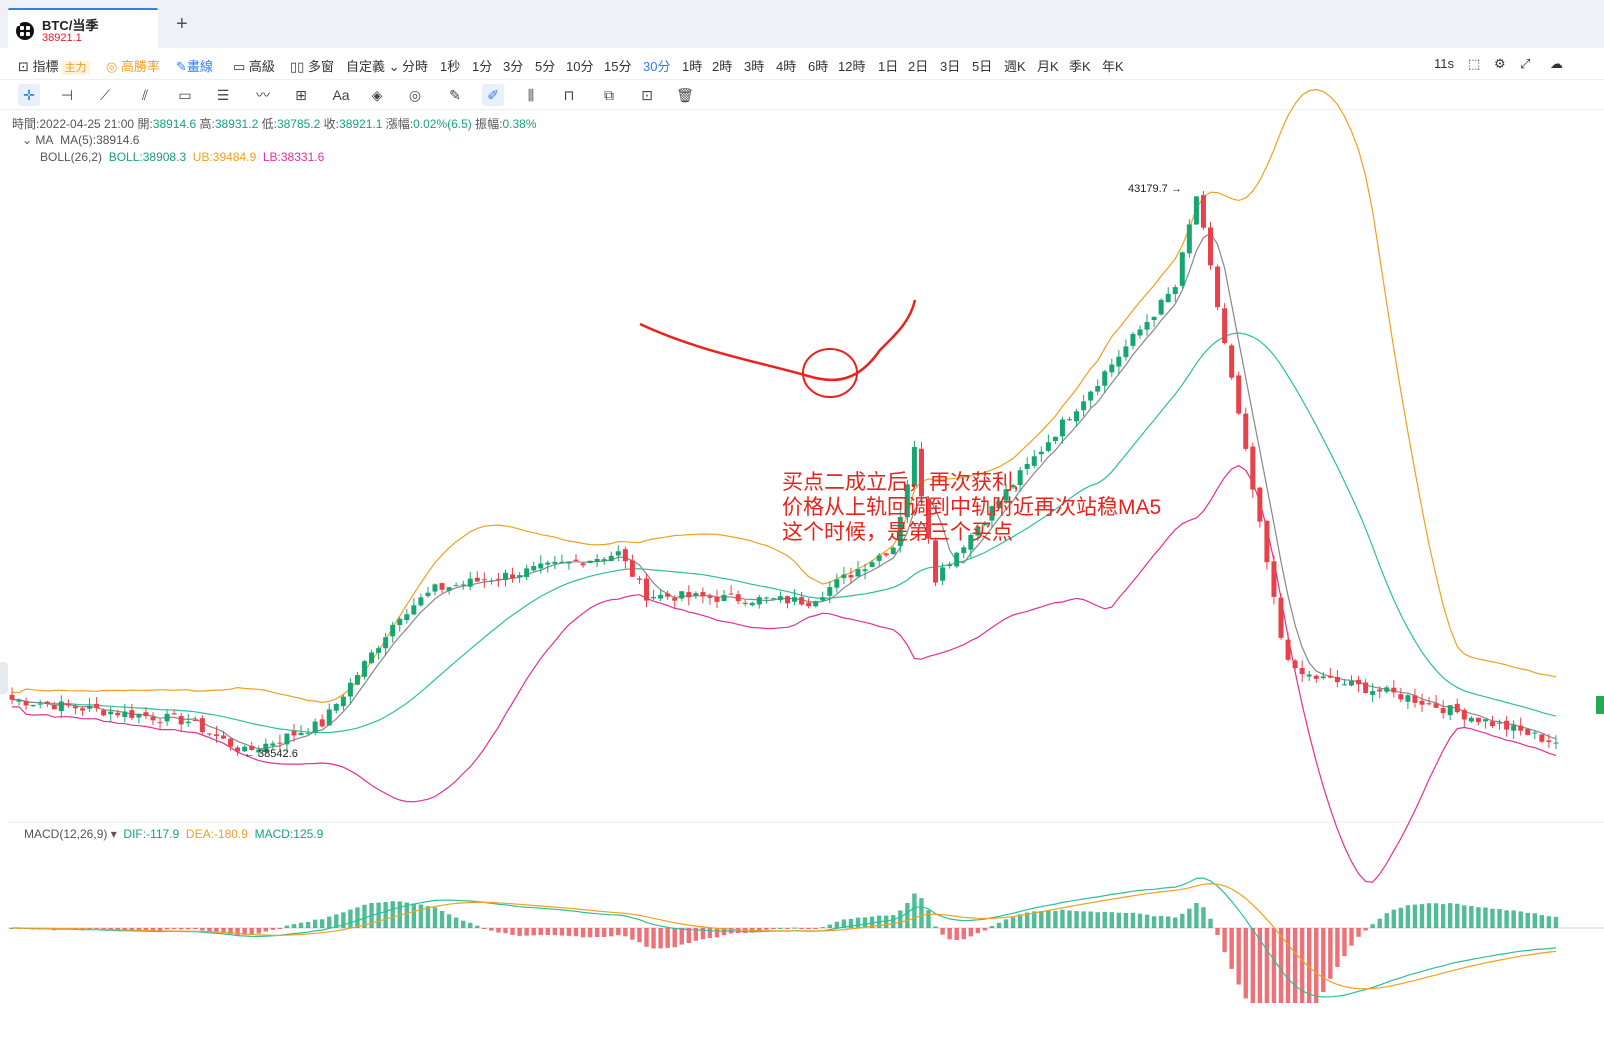  What do you see at coordinates (185, 95) in the screenshot?
I see `rectangle-tool-icon: ▭` at bounding box center [185, 95].